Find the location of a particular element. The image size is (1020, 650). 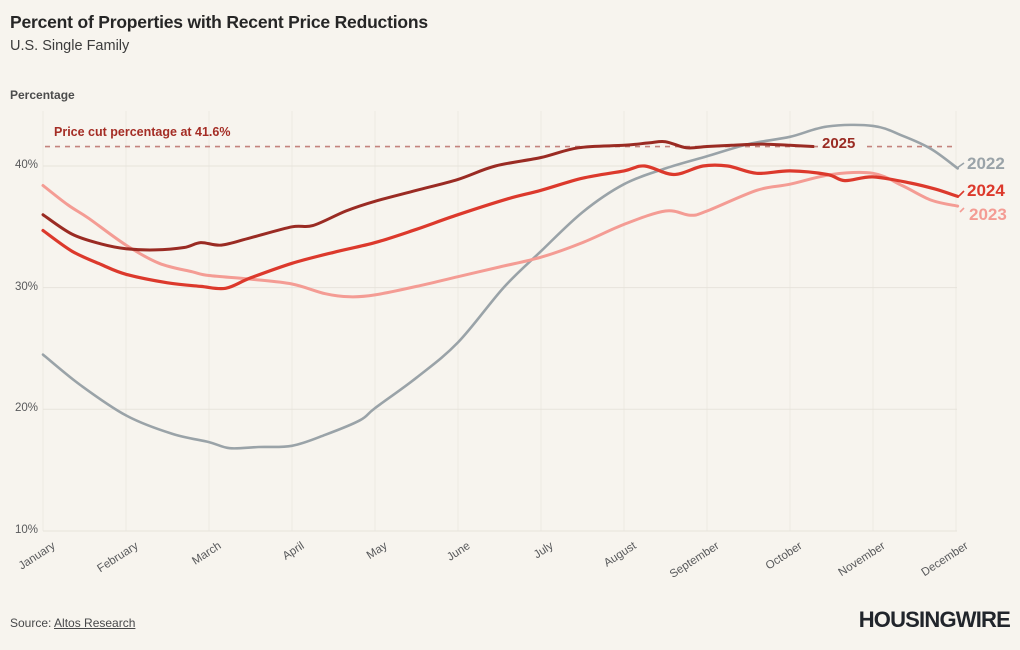

housingwire-logo: HOUSINGWIRE is located at coordinates (934, 619).